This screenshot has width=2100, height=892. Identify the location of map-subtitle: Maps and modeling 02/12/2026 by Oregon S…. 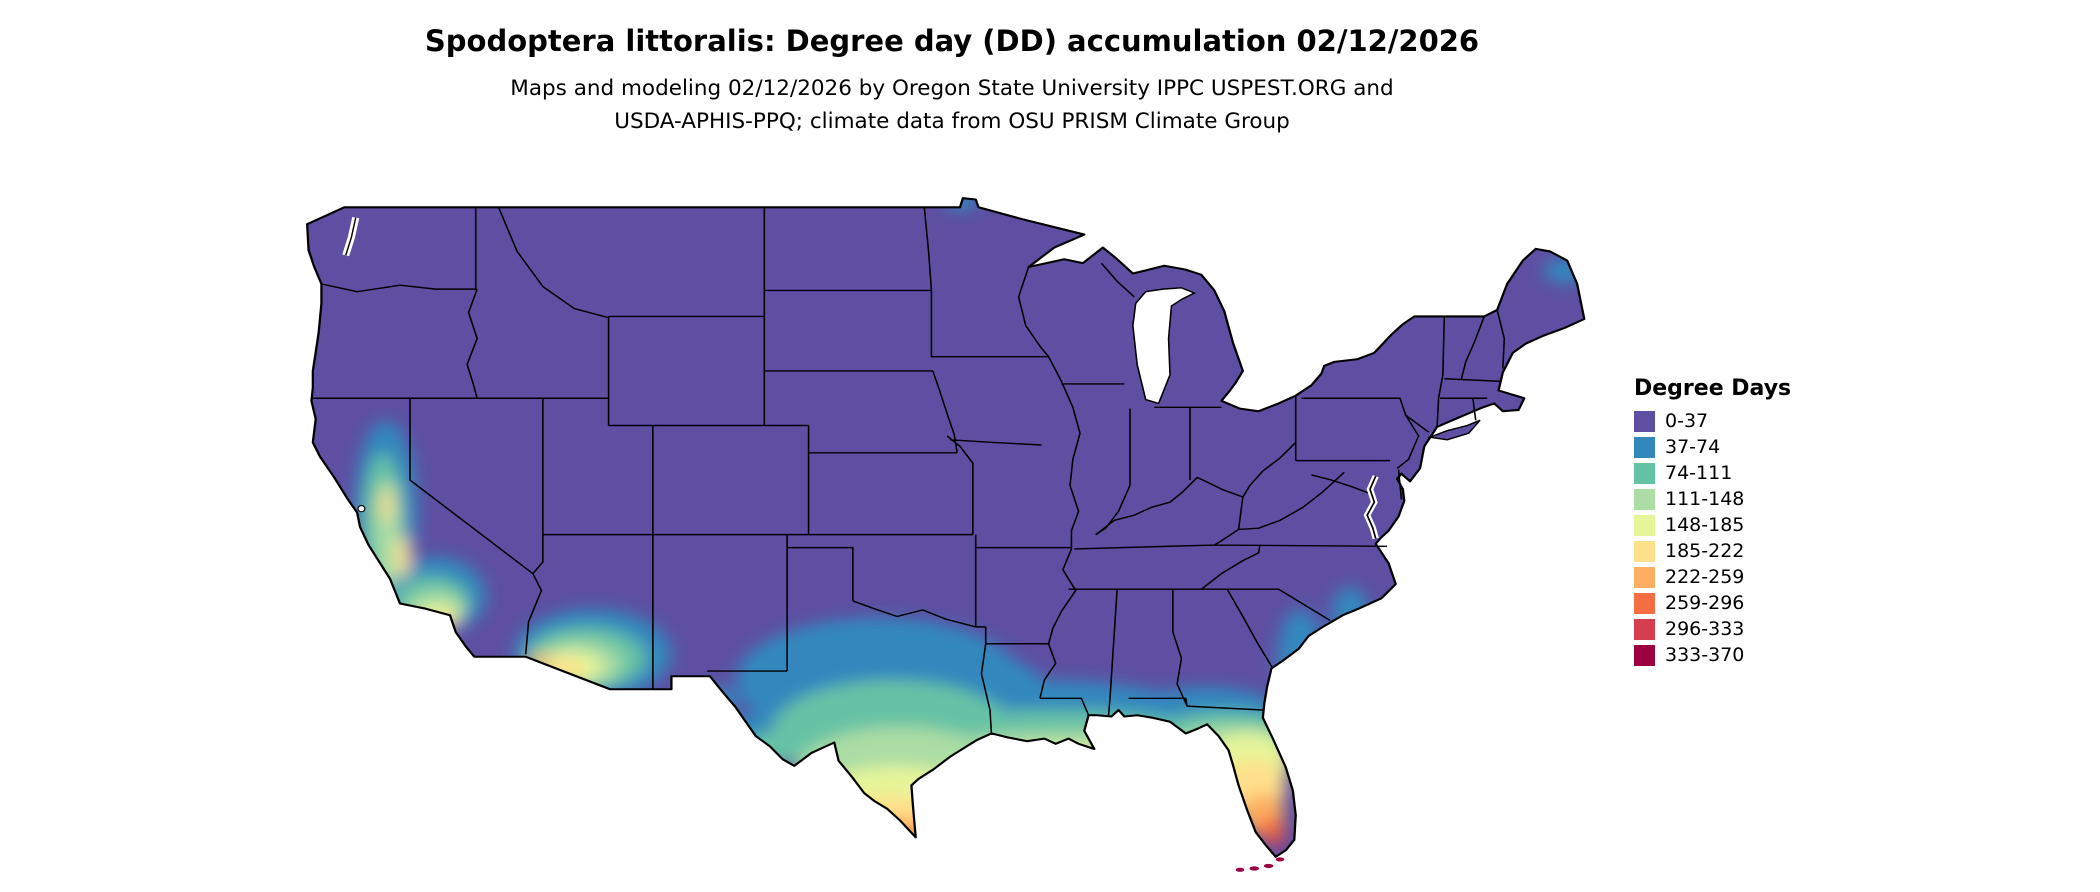
(952, 105).